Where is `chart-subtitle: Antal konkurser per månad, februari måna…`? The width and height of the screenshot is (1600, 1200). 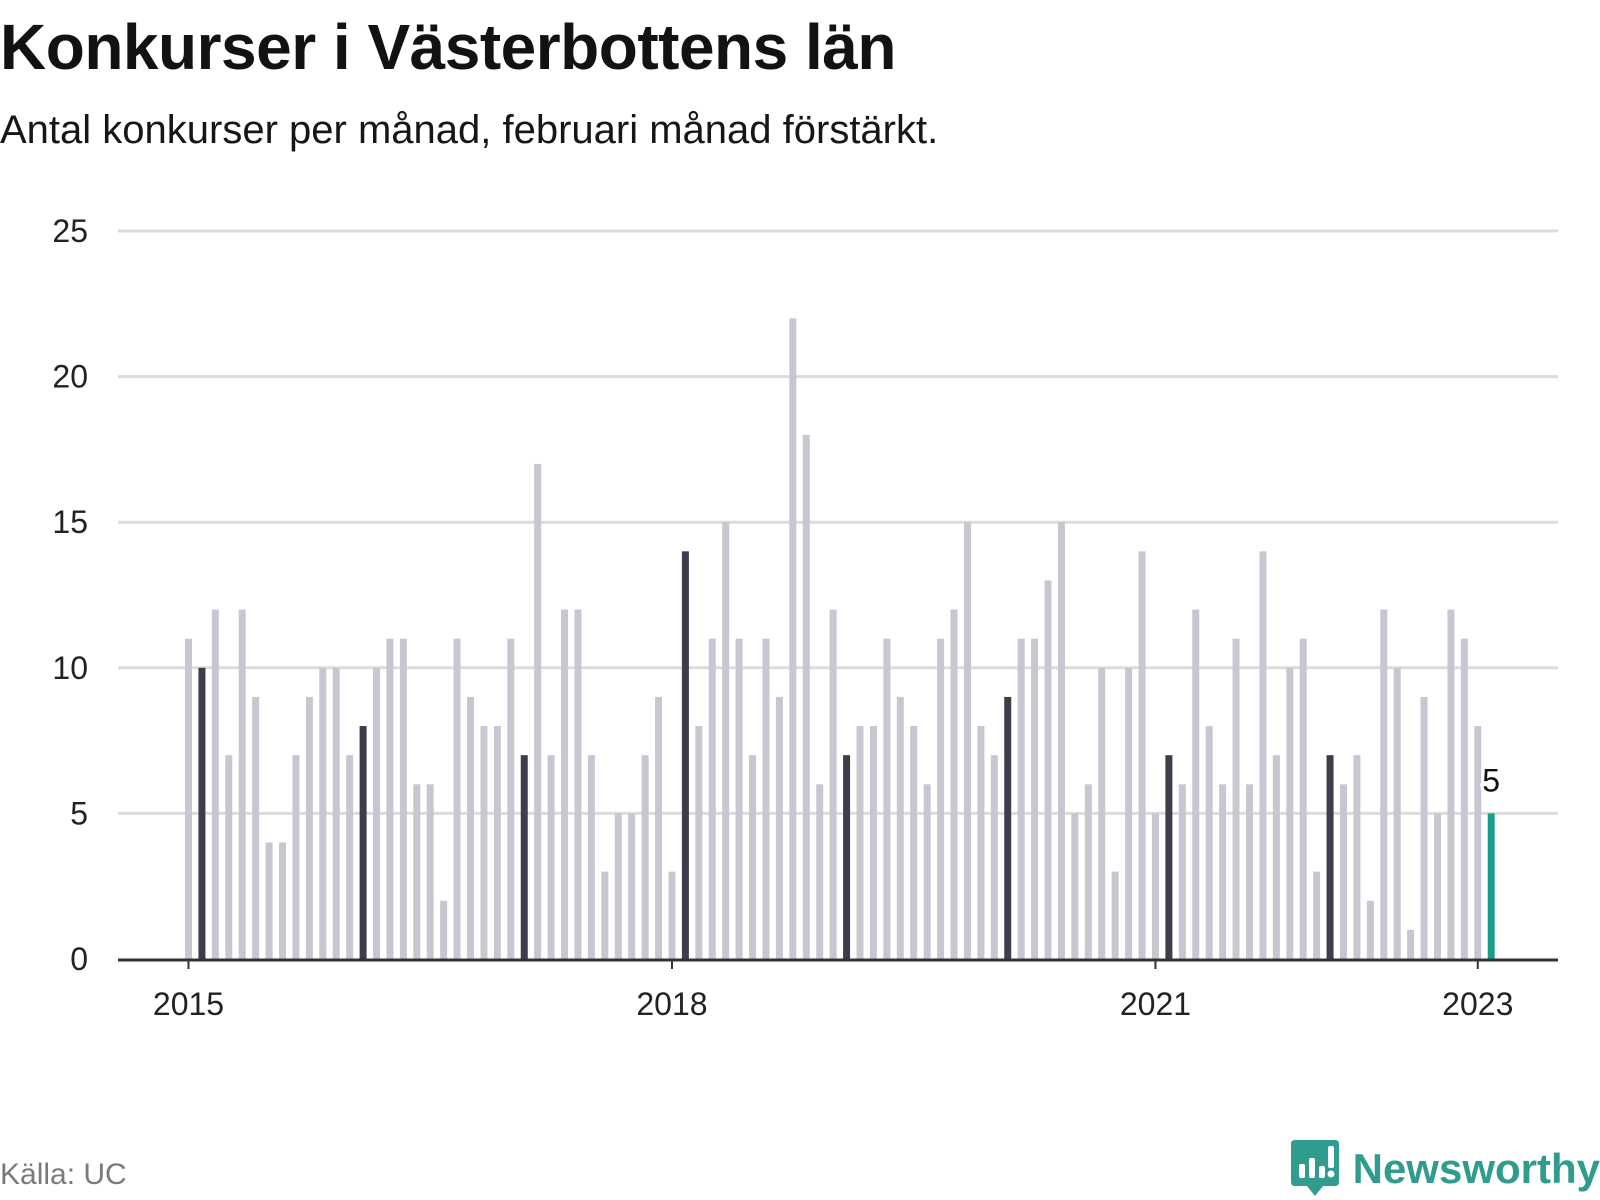
chart-subtitle: Antal konkurser per månad, februari måna… is located at coordinates (469, 130).